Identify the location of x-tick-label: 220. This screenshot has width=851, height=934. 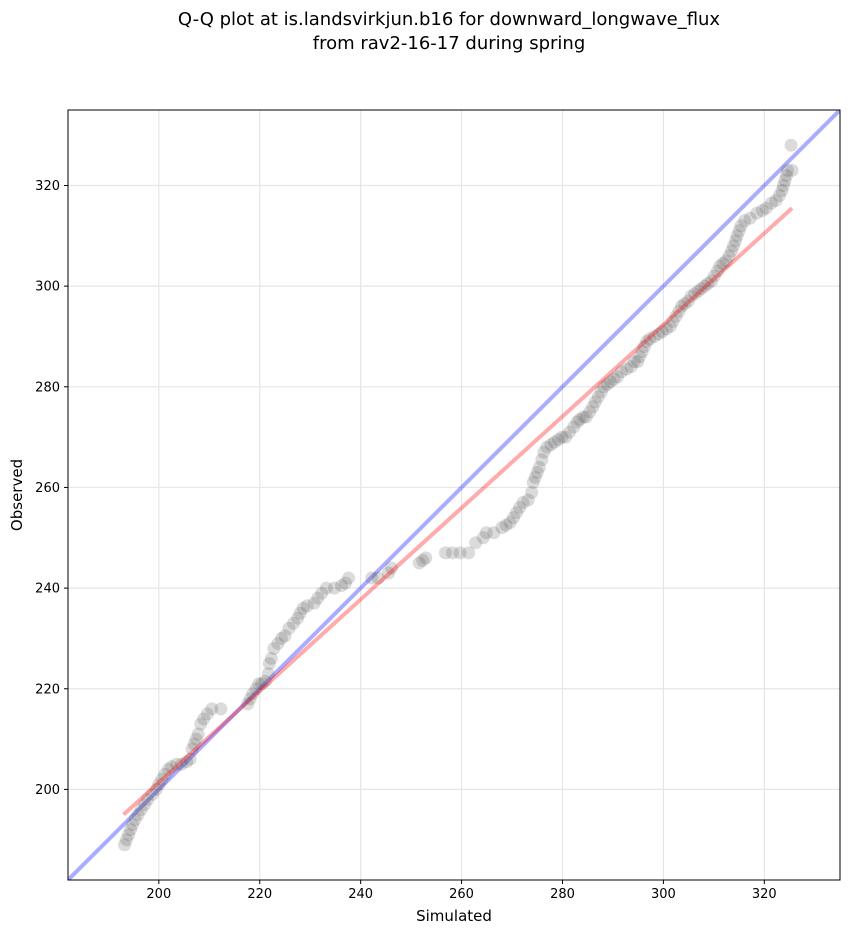
(259, 894).